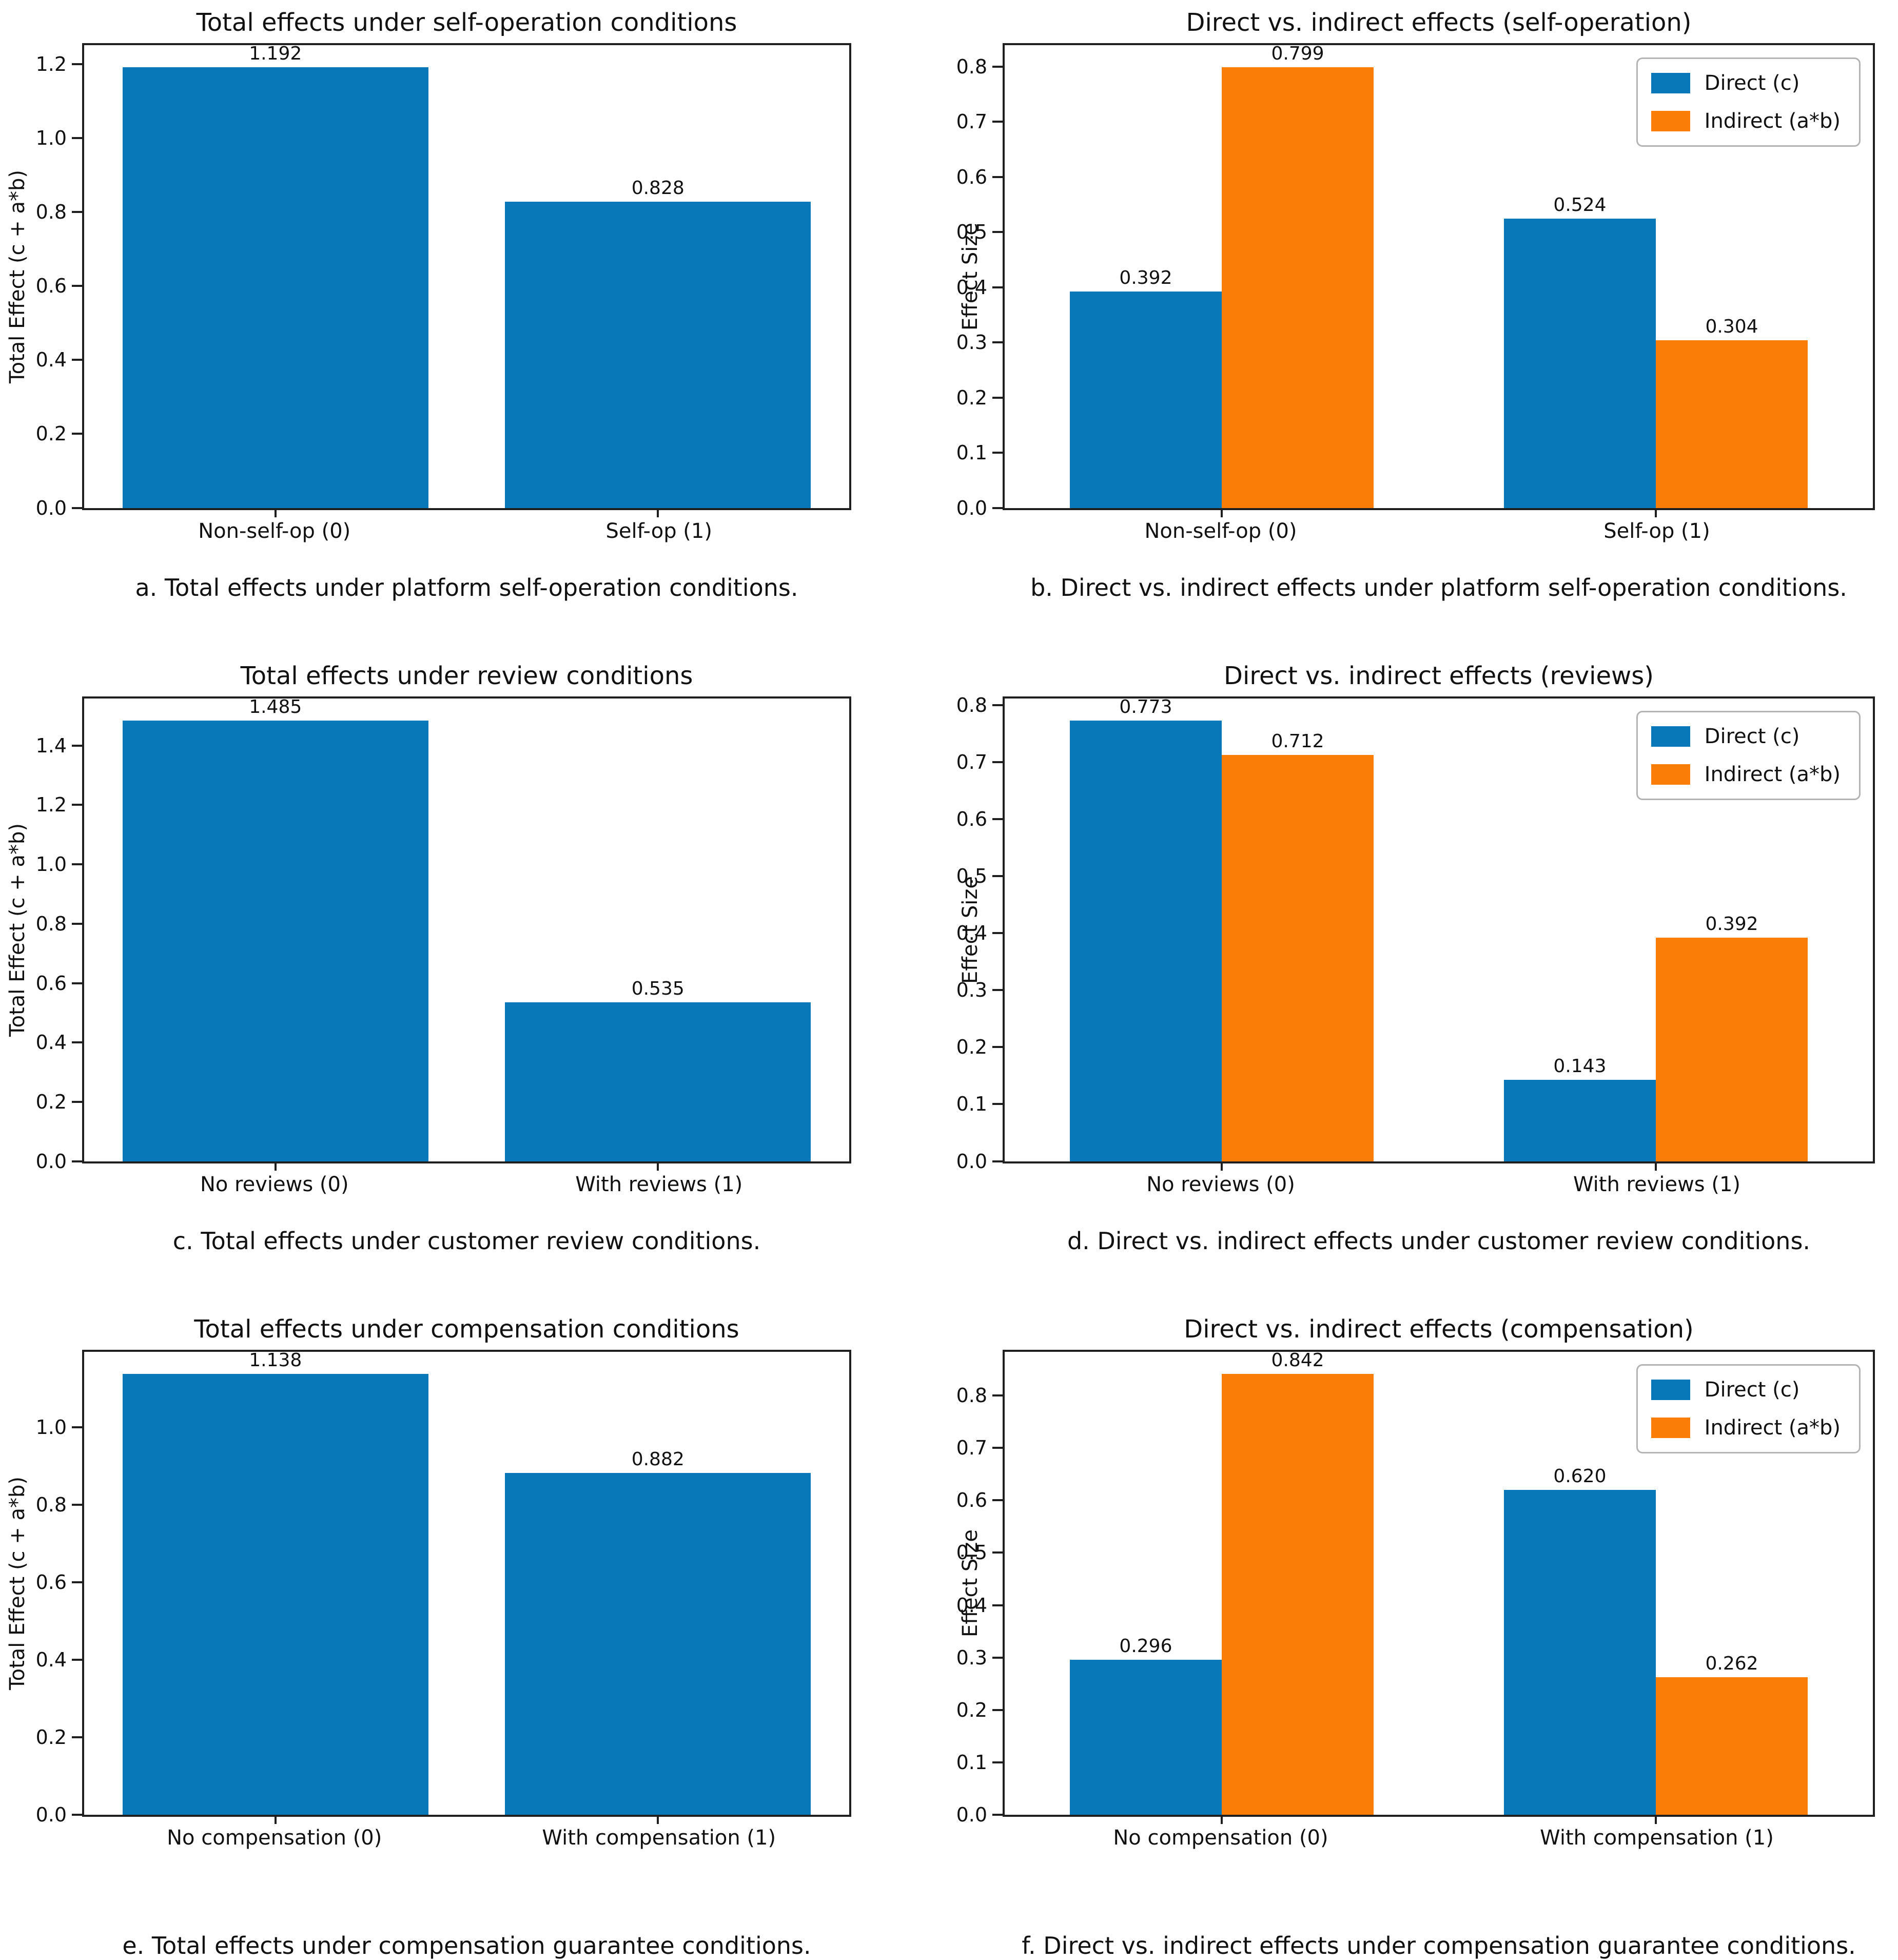 The height and width of the screenshot is (1960, 1898). I want to click on bar-value-label: 0.524, so click(1580, 206).